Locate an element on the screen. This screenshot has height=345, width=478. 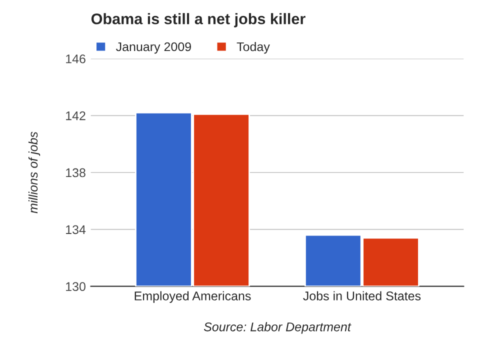
legend-label: January 2009 is located at coordinates (153, 48).